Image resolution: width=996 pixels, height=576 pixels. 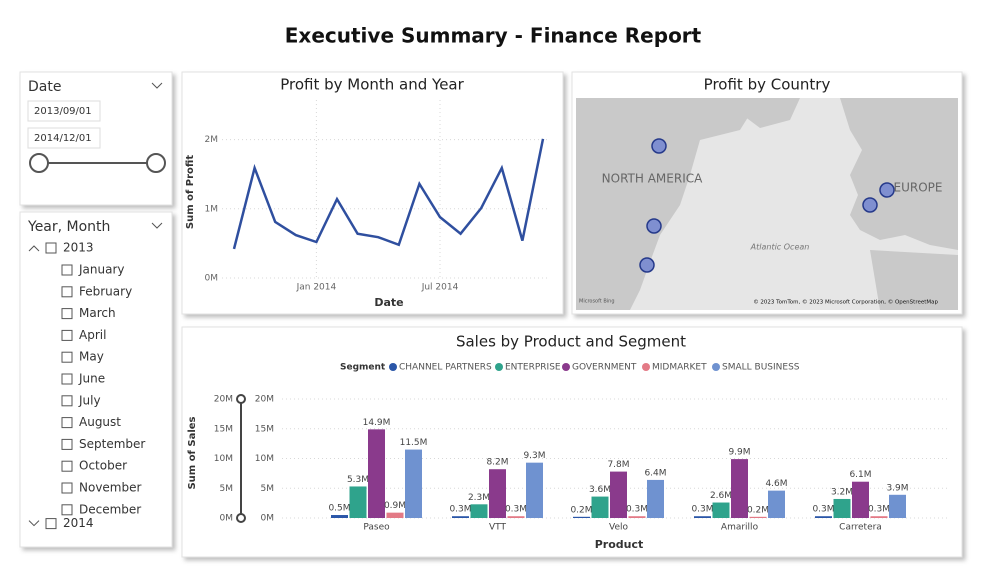 I want to click on y-tick-label: 10M, so click(x=264, y=459).